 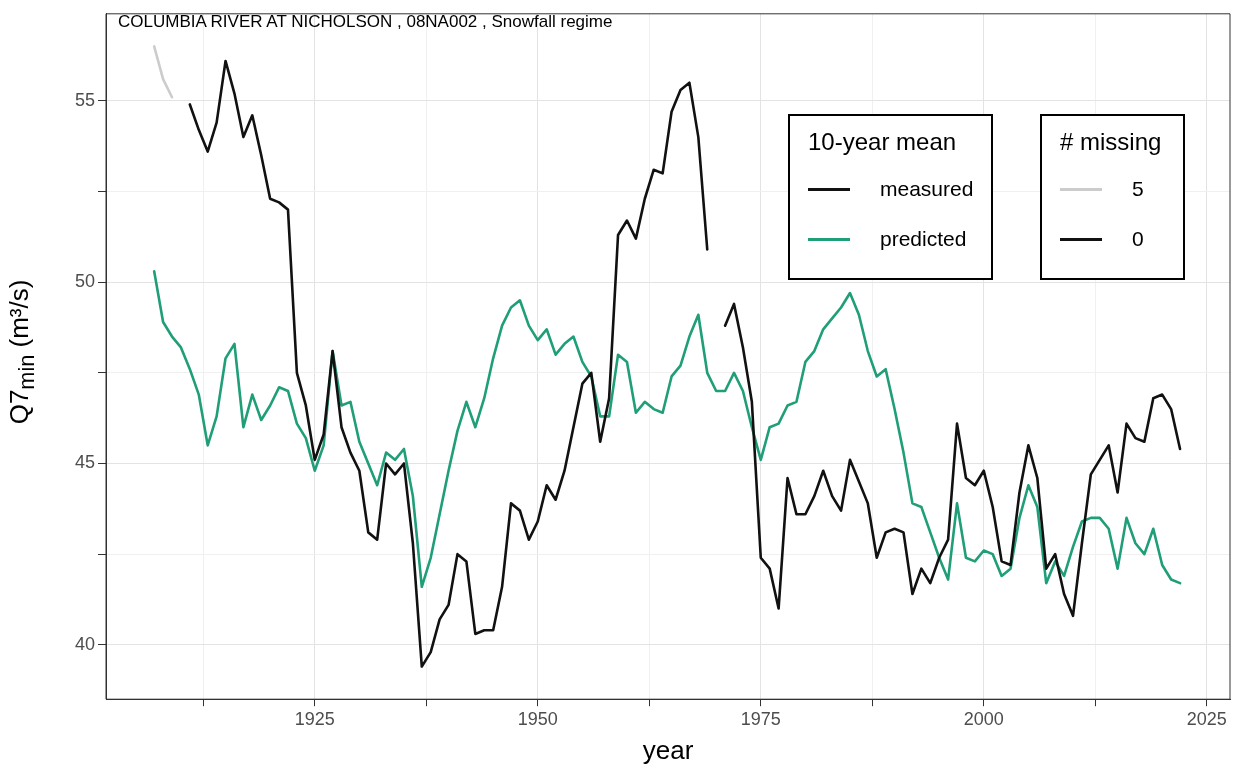 I want to click on annotation: 5, so click(x=1138, y=189).